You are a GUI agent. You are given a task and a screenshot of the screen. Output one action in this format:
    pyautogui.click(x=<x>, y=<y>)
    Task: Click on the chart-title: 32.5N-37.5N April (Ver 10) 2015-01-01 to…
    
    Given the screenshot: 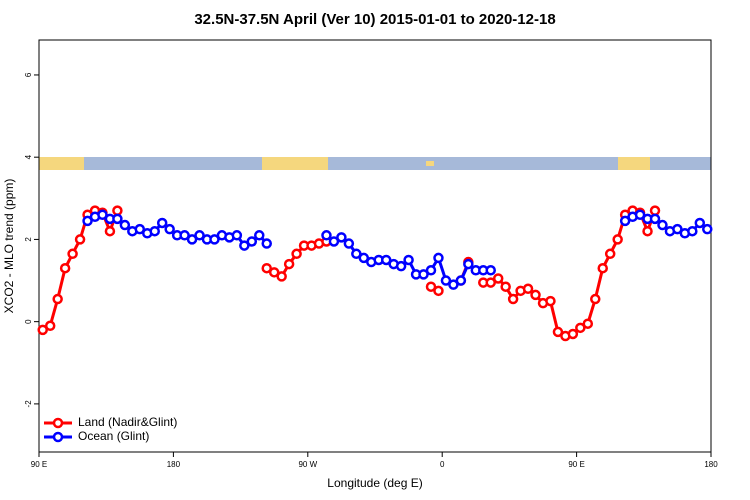 What is the action you would take?
    pyautogui.click(x=374, y=19)
    